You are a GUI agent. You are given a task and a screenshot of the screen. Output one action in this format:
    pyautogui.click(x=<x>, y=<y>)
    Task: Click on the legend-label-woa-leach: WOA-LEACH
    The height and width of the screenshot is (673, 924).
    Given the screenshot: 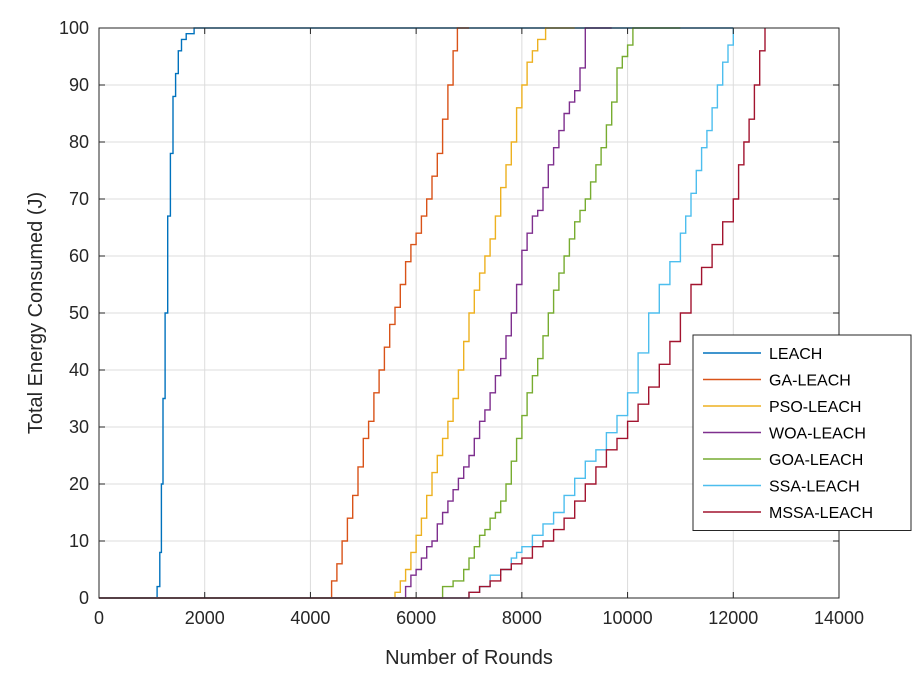 What is the action you would take?
    pyautogui.click(x=817, y=434)
    